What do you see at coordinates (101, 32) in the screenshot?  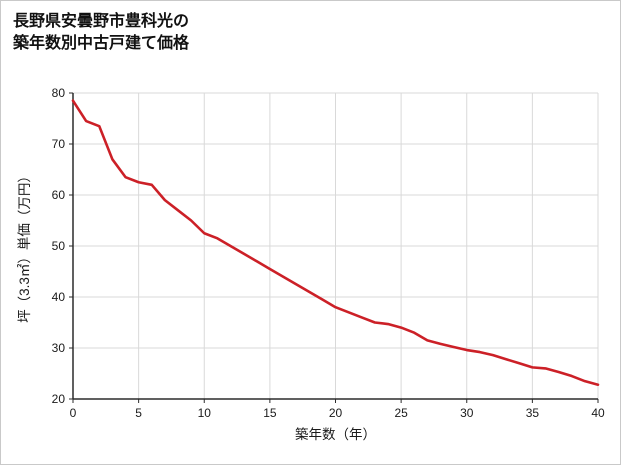 I see `chart-title: 長野県安曇野市豊科光の 築年数別中古戸建て価格` at bounding box center [101, 32].